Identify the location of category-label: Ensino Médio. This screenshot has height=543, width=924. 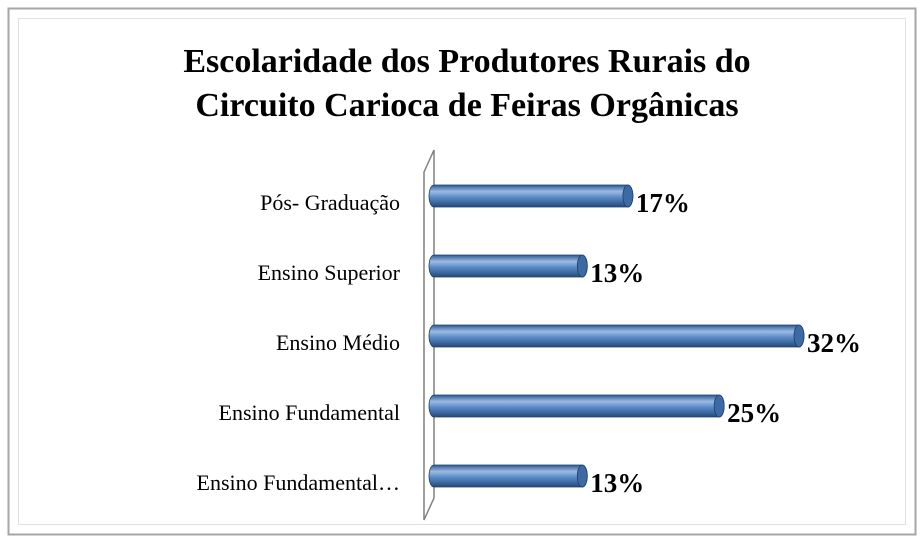
(338, 342).